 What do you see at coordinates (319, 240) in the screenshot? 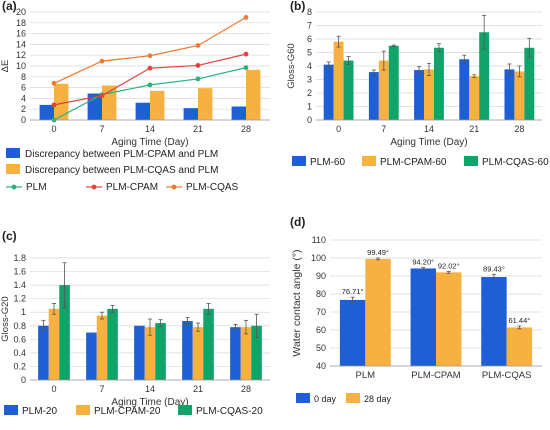
I see `y-tick-label: 110` at bounding box center [319, 240].